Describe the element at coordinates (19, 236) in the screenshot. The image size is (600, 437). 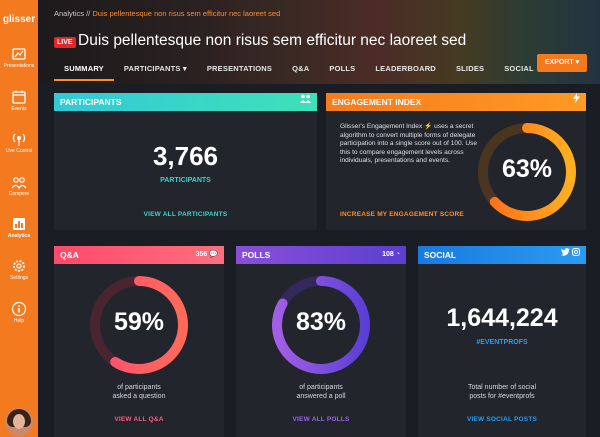
I see `sidebar-item-label: Analytics` at that location.